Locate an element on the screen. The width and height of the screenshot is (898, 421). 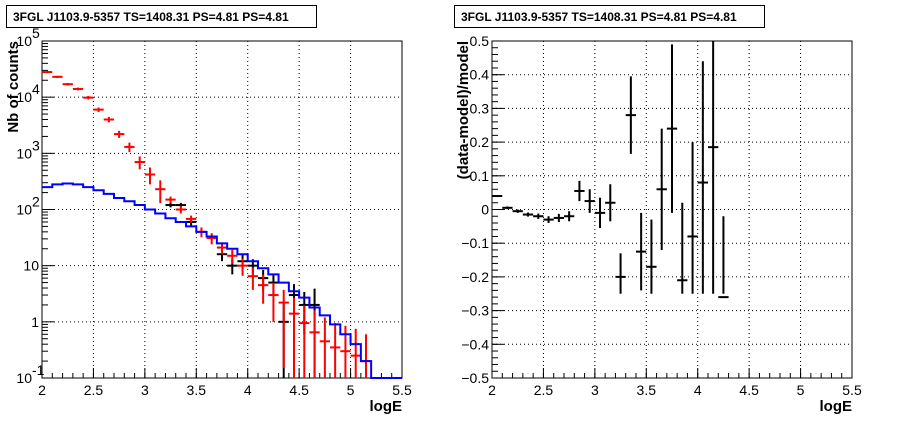
left-x-tick-label: 5 is located at coordinates (351, 390).